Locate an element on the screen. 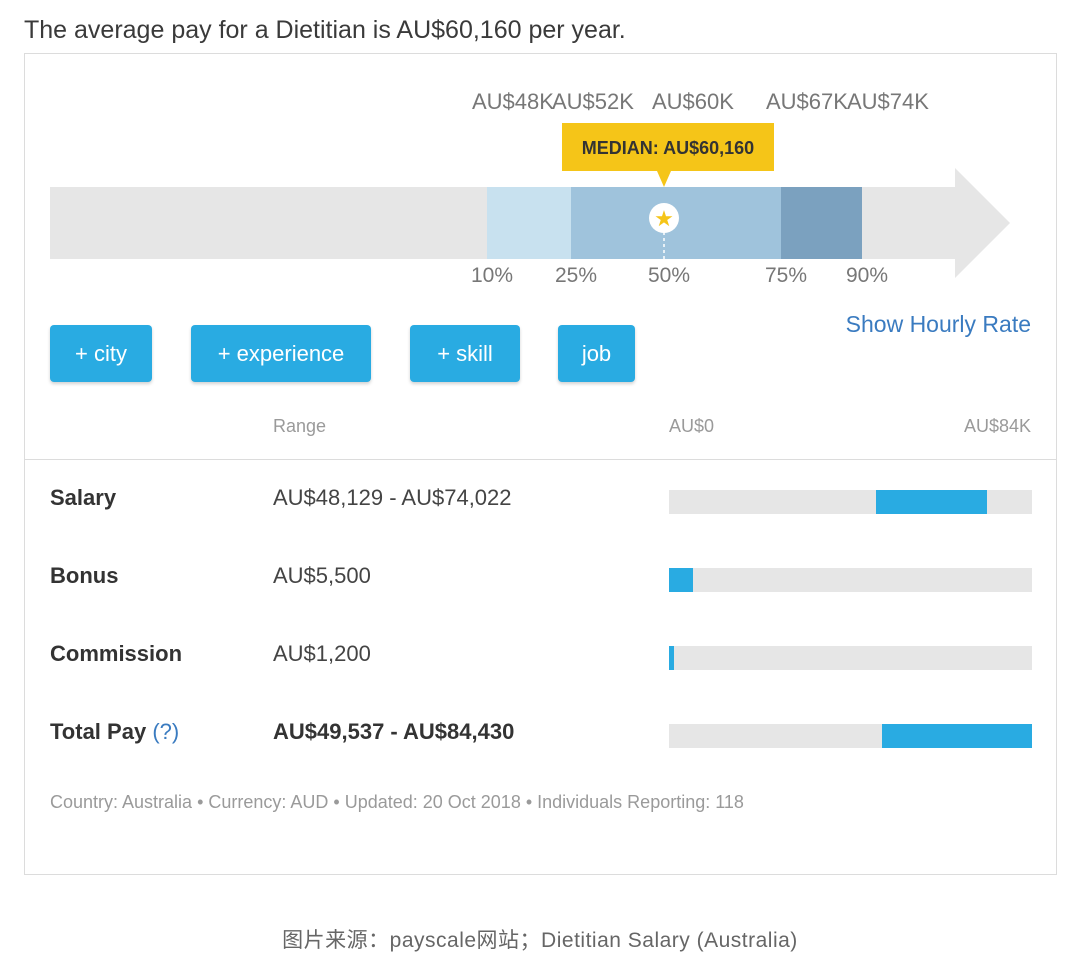  percentile-label: 90% is located at coordinates (867, 275).